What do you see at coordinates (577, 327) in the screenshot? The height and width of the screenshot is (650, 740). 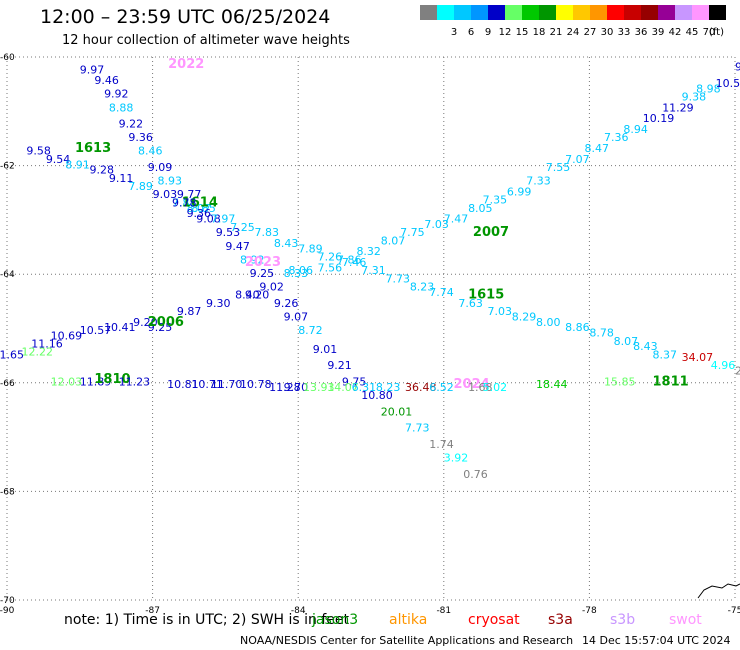 I see `wave-height-value: 8.86` at bounding box center [577, 327].